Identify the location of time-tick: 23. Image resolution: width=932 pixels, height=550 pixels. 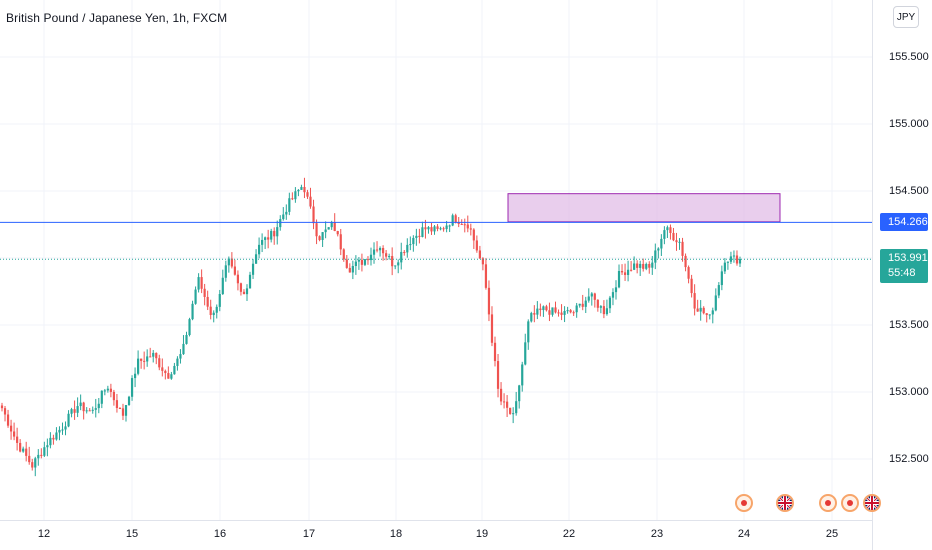
(657, 534).